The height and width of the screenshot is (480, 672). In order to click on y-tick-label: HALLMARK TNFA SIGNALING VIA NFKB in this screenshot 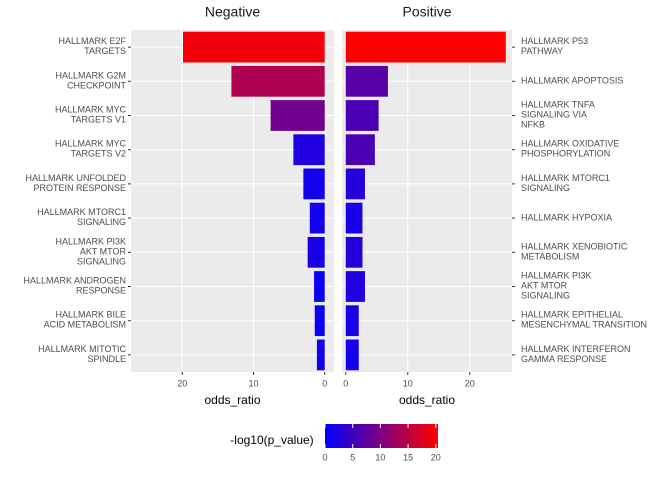, I will do `click(558, 115)`.